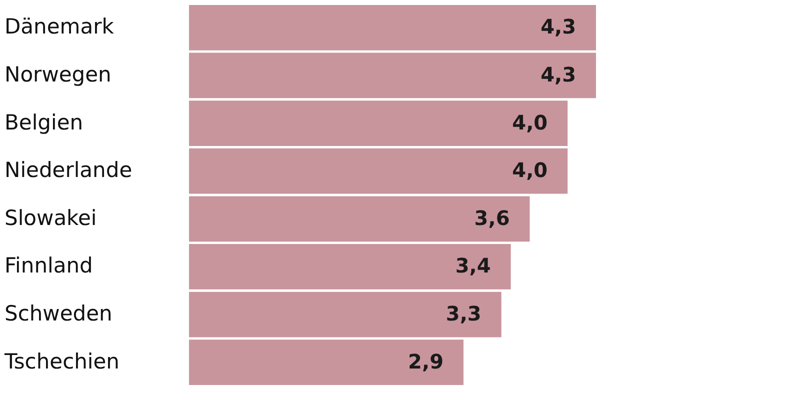 The image size is (800, 400). What do you see at coordinates (62, 361) in the screenshot?
I see `y-tick-label: Tschechien` at bounding box center [62, 361].